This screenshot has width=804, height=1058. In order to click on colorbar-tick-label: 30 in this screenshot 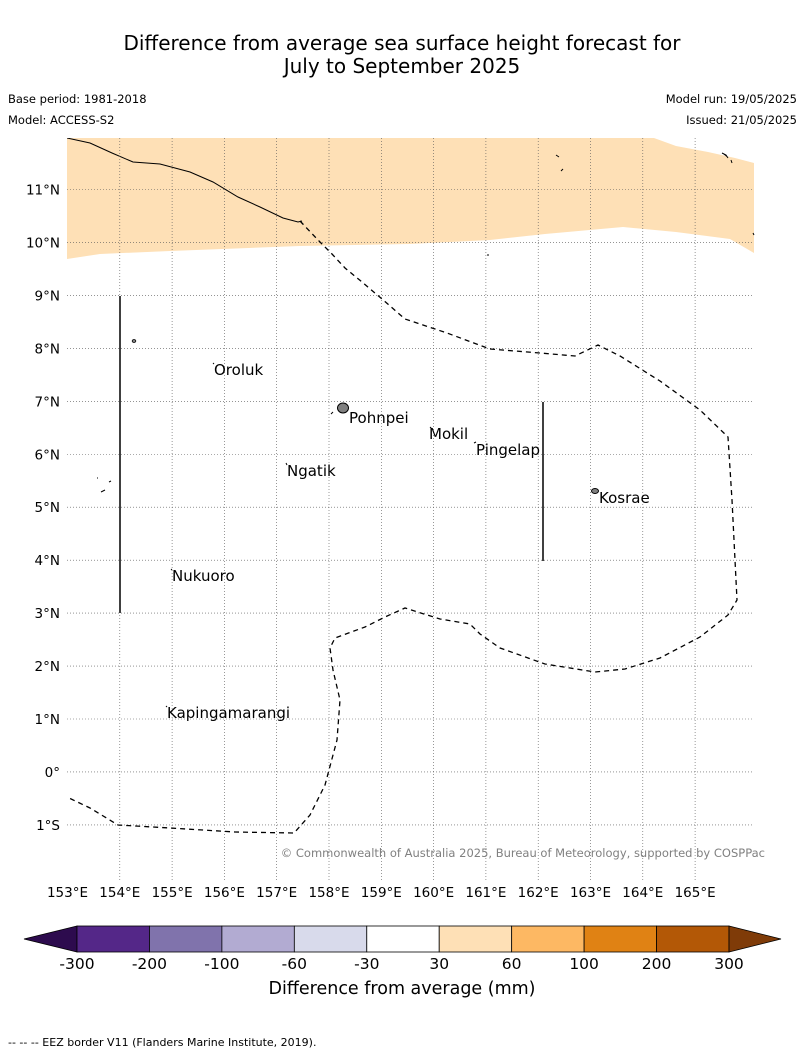, I will do `click(439, 964)`.